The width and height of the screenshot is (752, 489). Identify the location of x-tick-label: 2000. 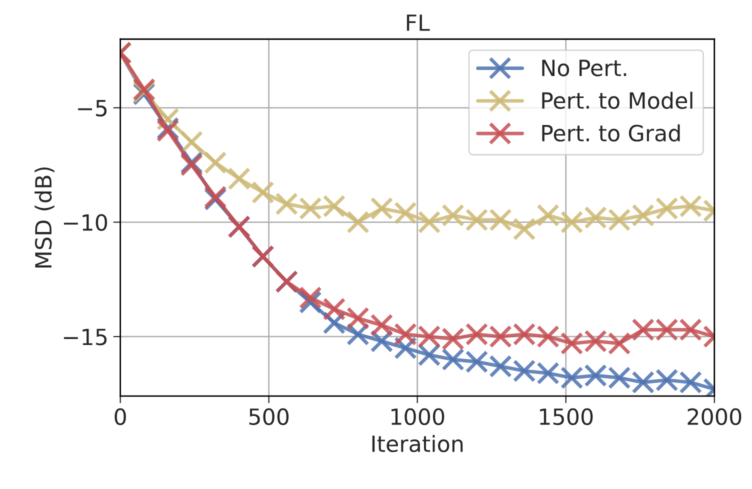
(715, 417).